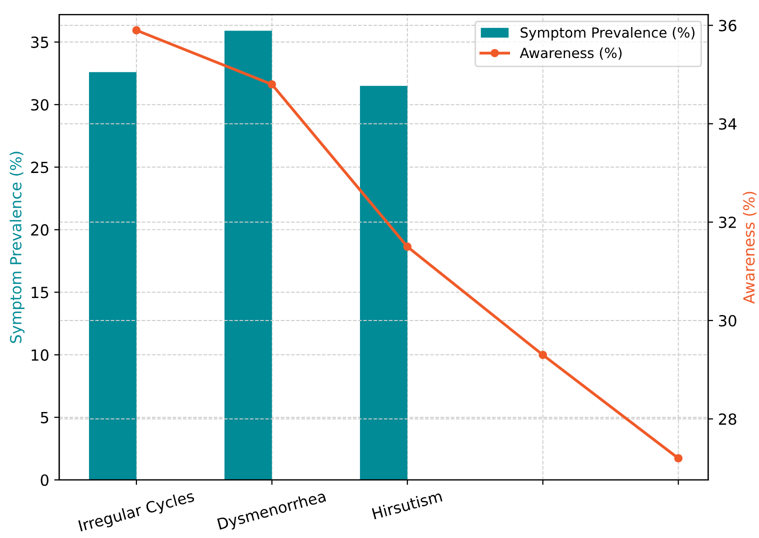 The width and height of the screenshot is (759, 538). Describe the element at coordinates (39, 105) in the screenshot. I see `y-tick-label: 30` at that location.